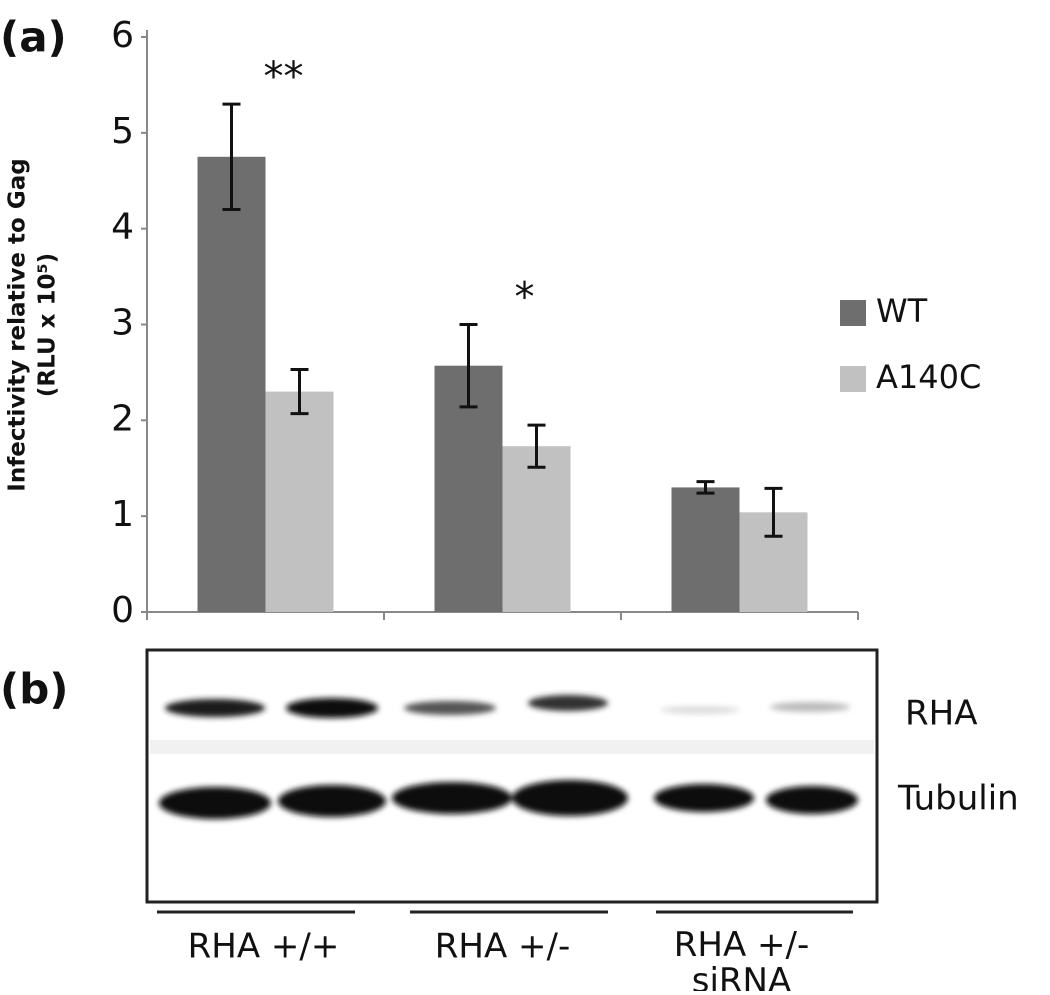  What do you see at coordinates (502, 947) in the screenshot?
I see `category-label: RHA +/-` at bounding box center [502, 947].